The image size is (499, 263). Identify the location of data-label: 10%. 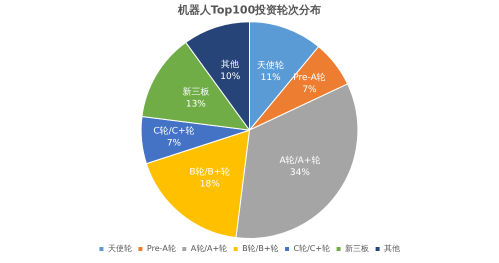
(230, 77).